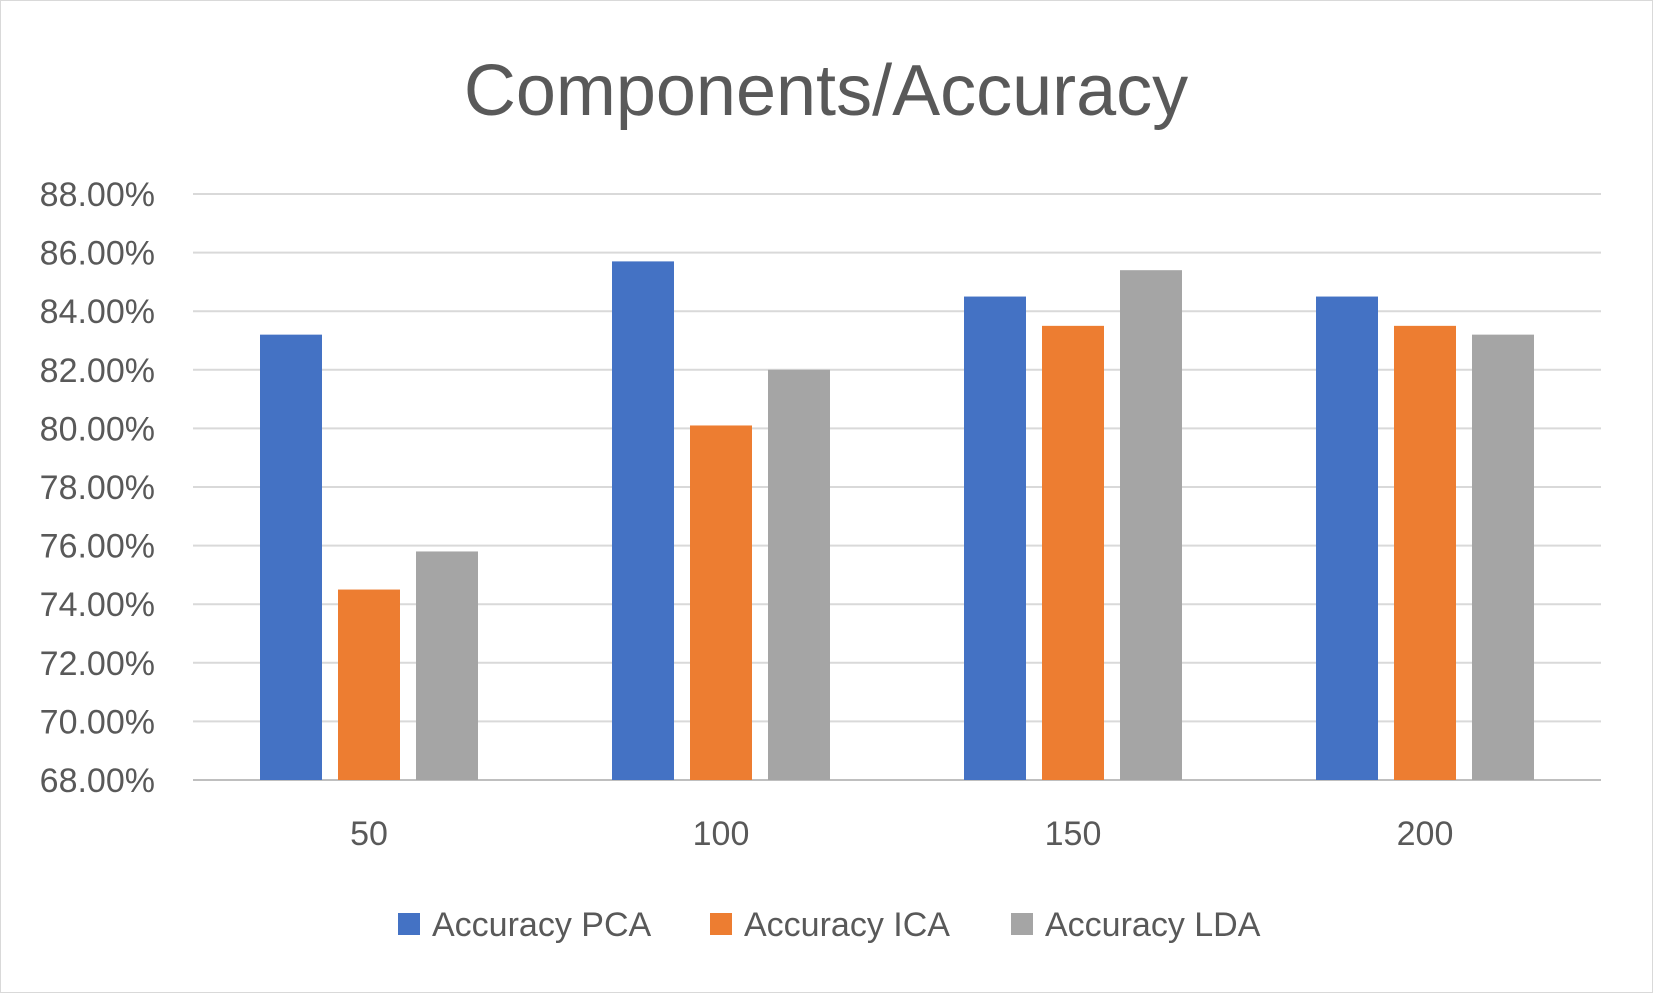 The height and width of the screenshot is (993, 1653). Describe the element at coordinates (97, 429) in the screenshot. I see `y-tick-label: 80.00%` at that location.